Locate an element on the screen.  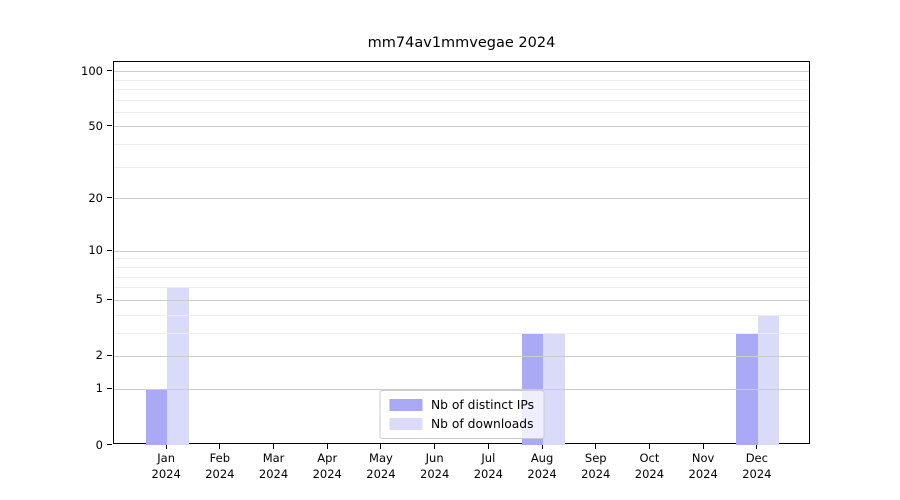
x-tick-label: Aug 2024 is located at coordinates (542, 466).